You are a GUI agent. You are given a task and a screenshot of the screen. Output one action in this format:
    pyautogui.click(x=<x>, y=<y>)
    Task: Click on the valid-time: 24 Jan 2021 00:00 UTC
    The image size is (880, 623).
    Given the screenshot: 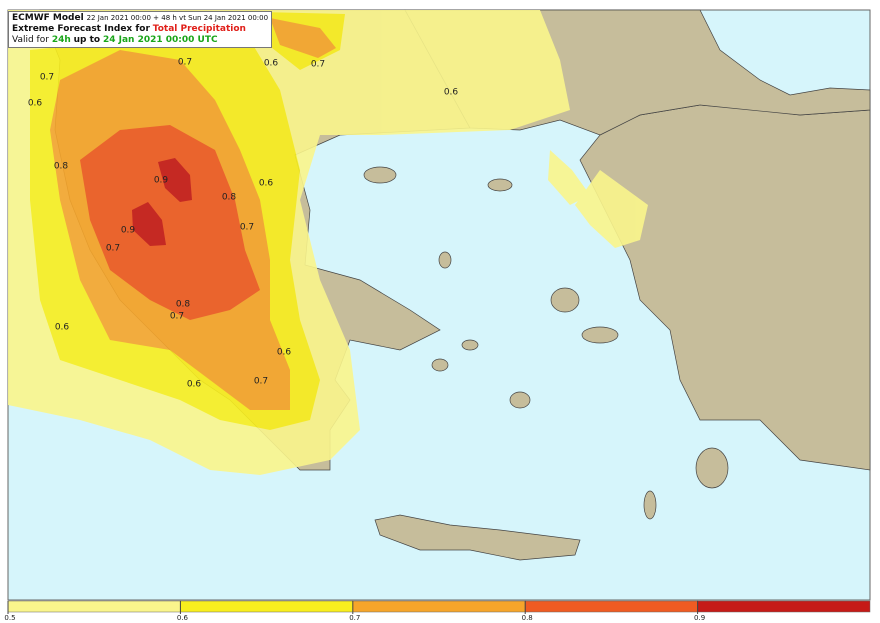 What is the action you would take?
    pyautogui.click(x=160, y=40)
    